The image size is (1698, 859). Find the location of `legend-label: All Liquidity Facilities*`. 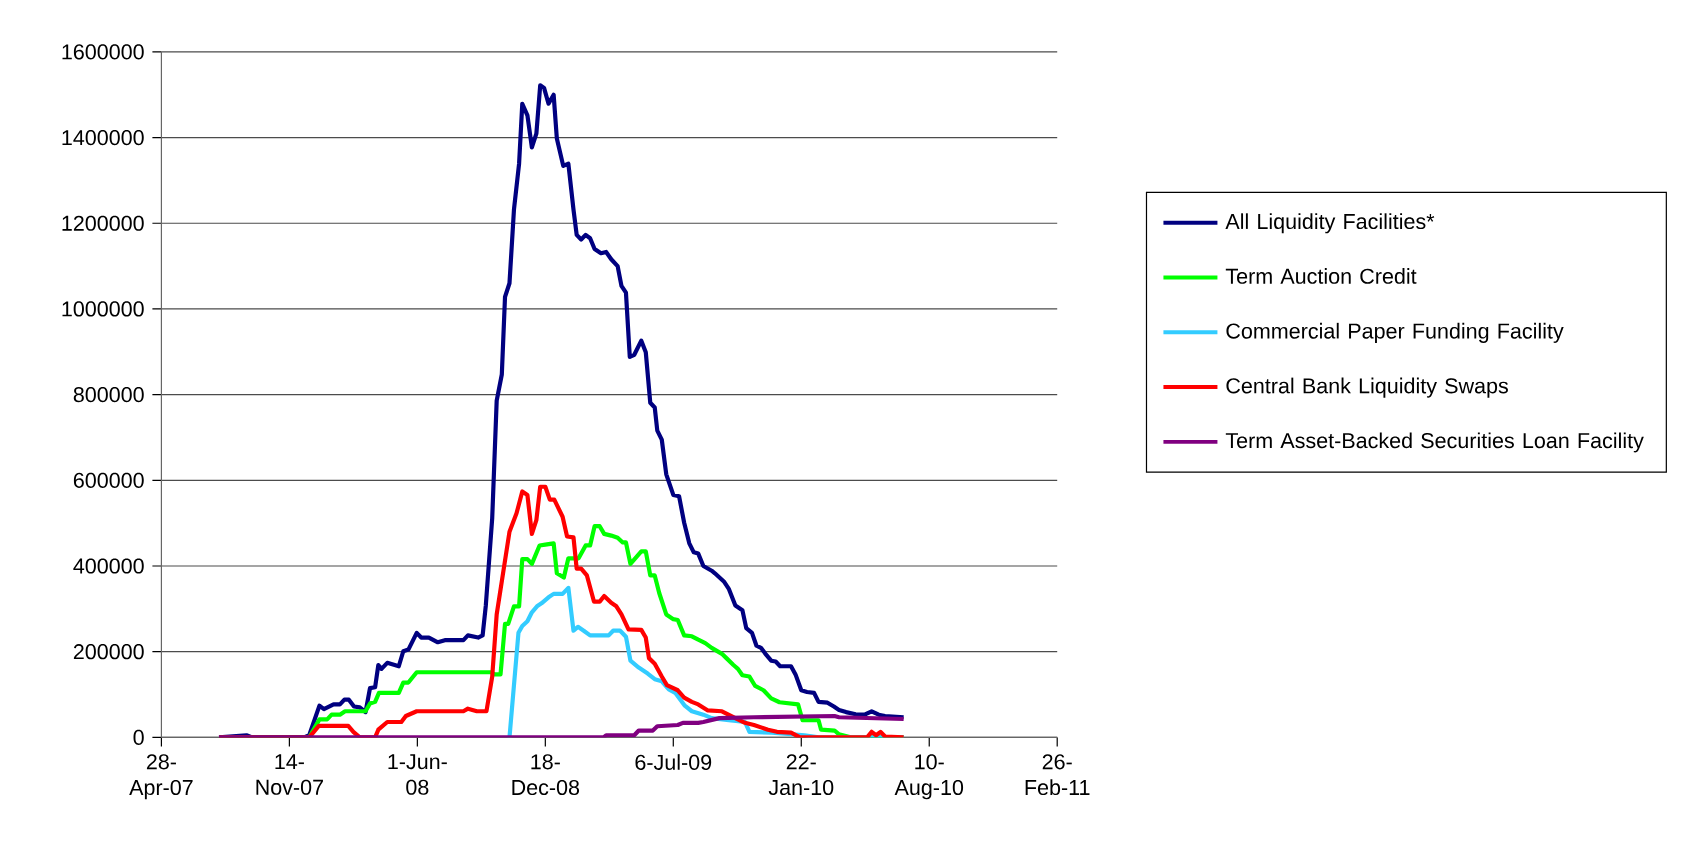

legend-label: All Liquidity Facilities* is located at coordinates (1330, 223).